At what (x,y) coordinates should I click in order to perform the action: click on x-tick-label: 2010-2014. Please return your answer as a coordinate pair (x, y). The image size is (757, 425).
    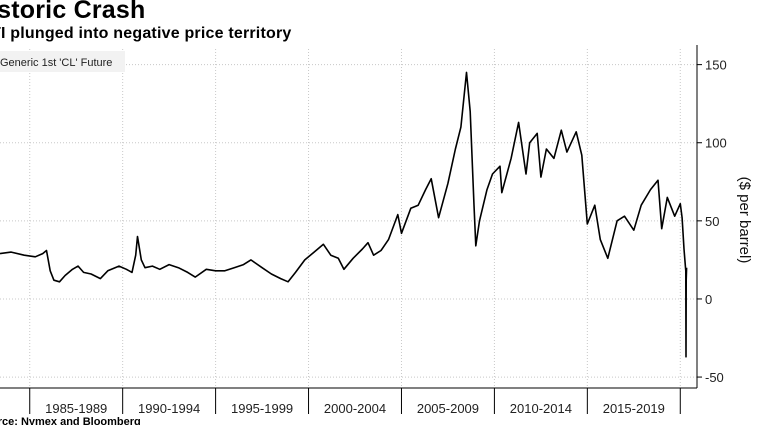
    Looking at the image, I should click on (541, 408).